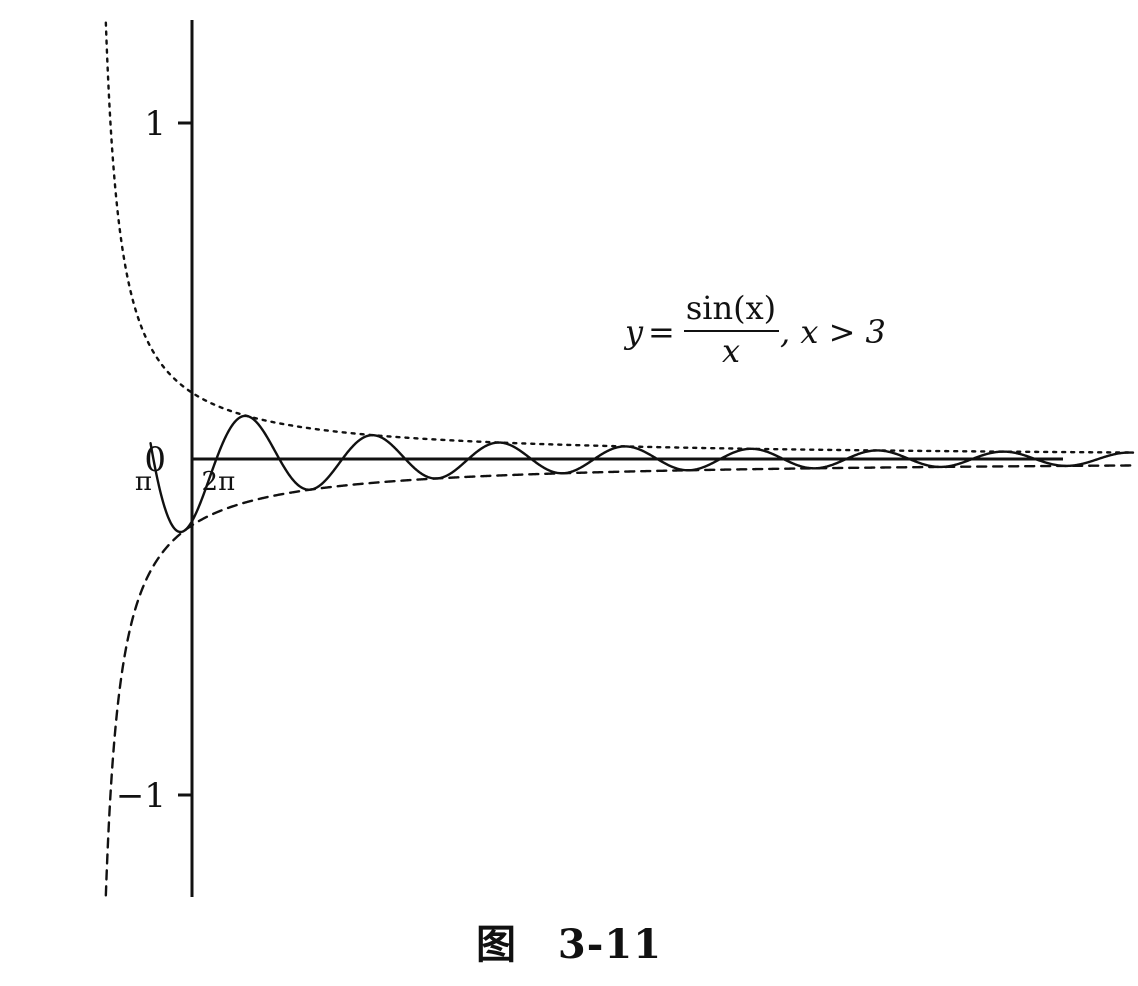 The width and height of the screenshot is (1138, 986). Describe the element at coordinates (731, 351) in the screenshot. I see `formula-denominator: x` at that location.